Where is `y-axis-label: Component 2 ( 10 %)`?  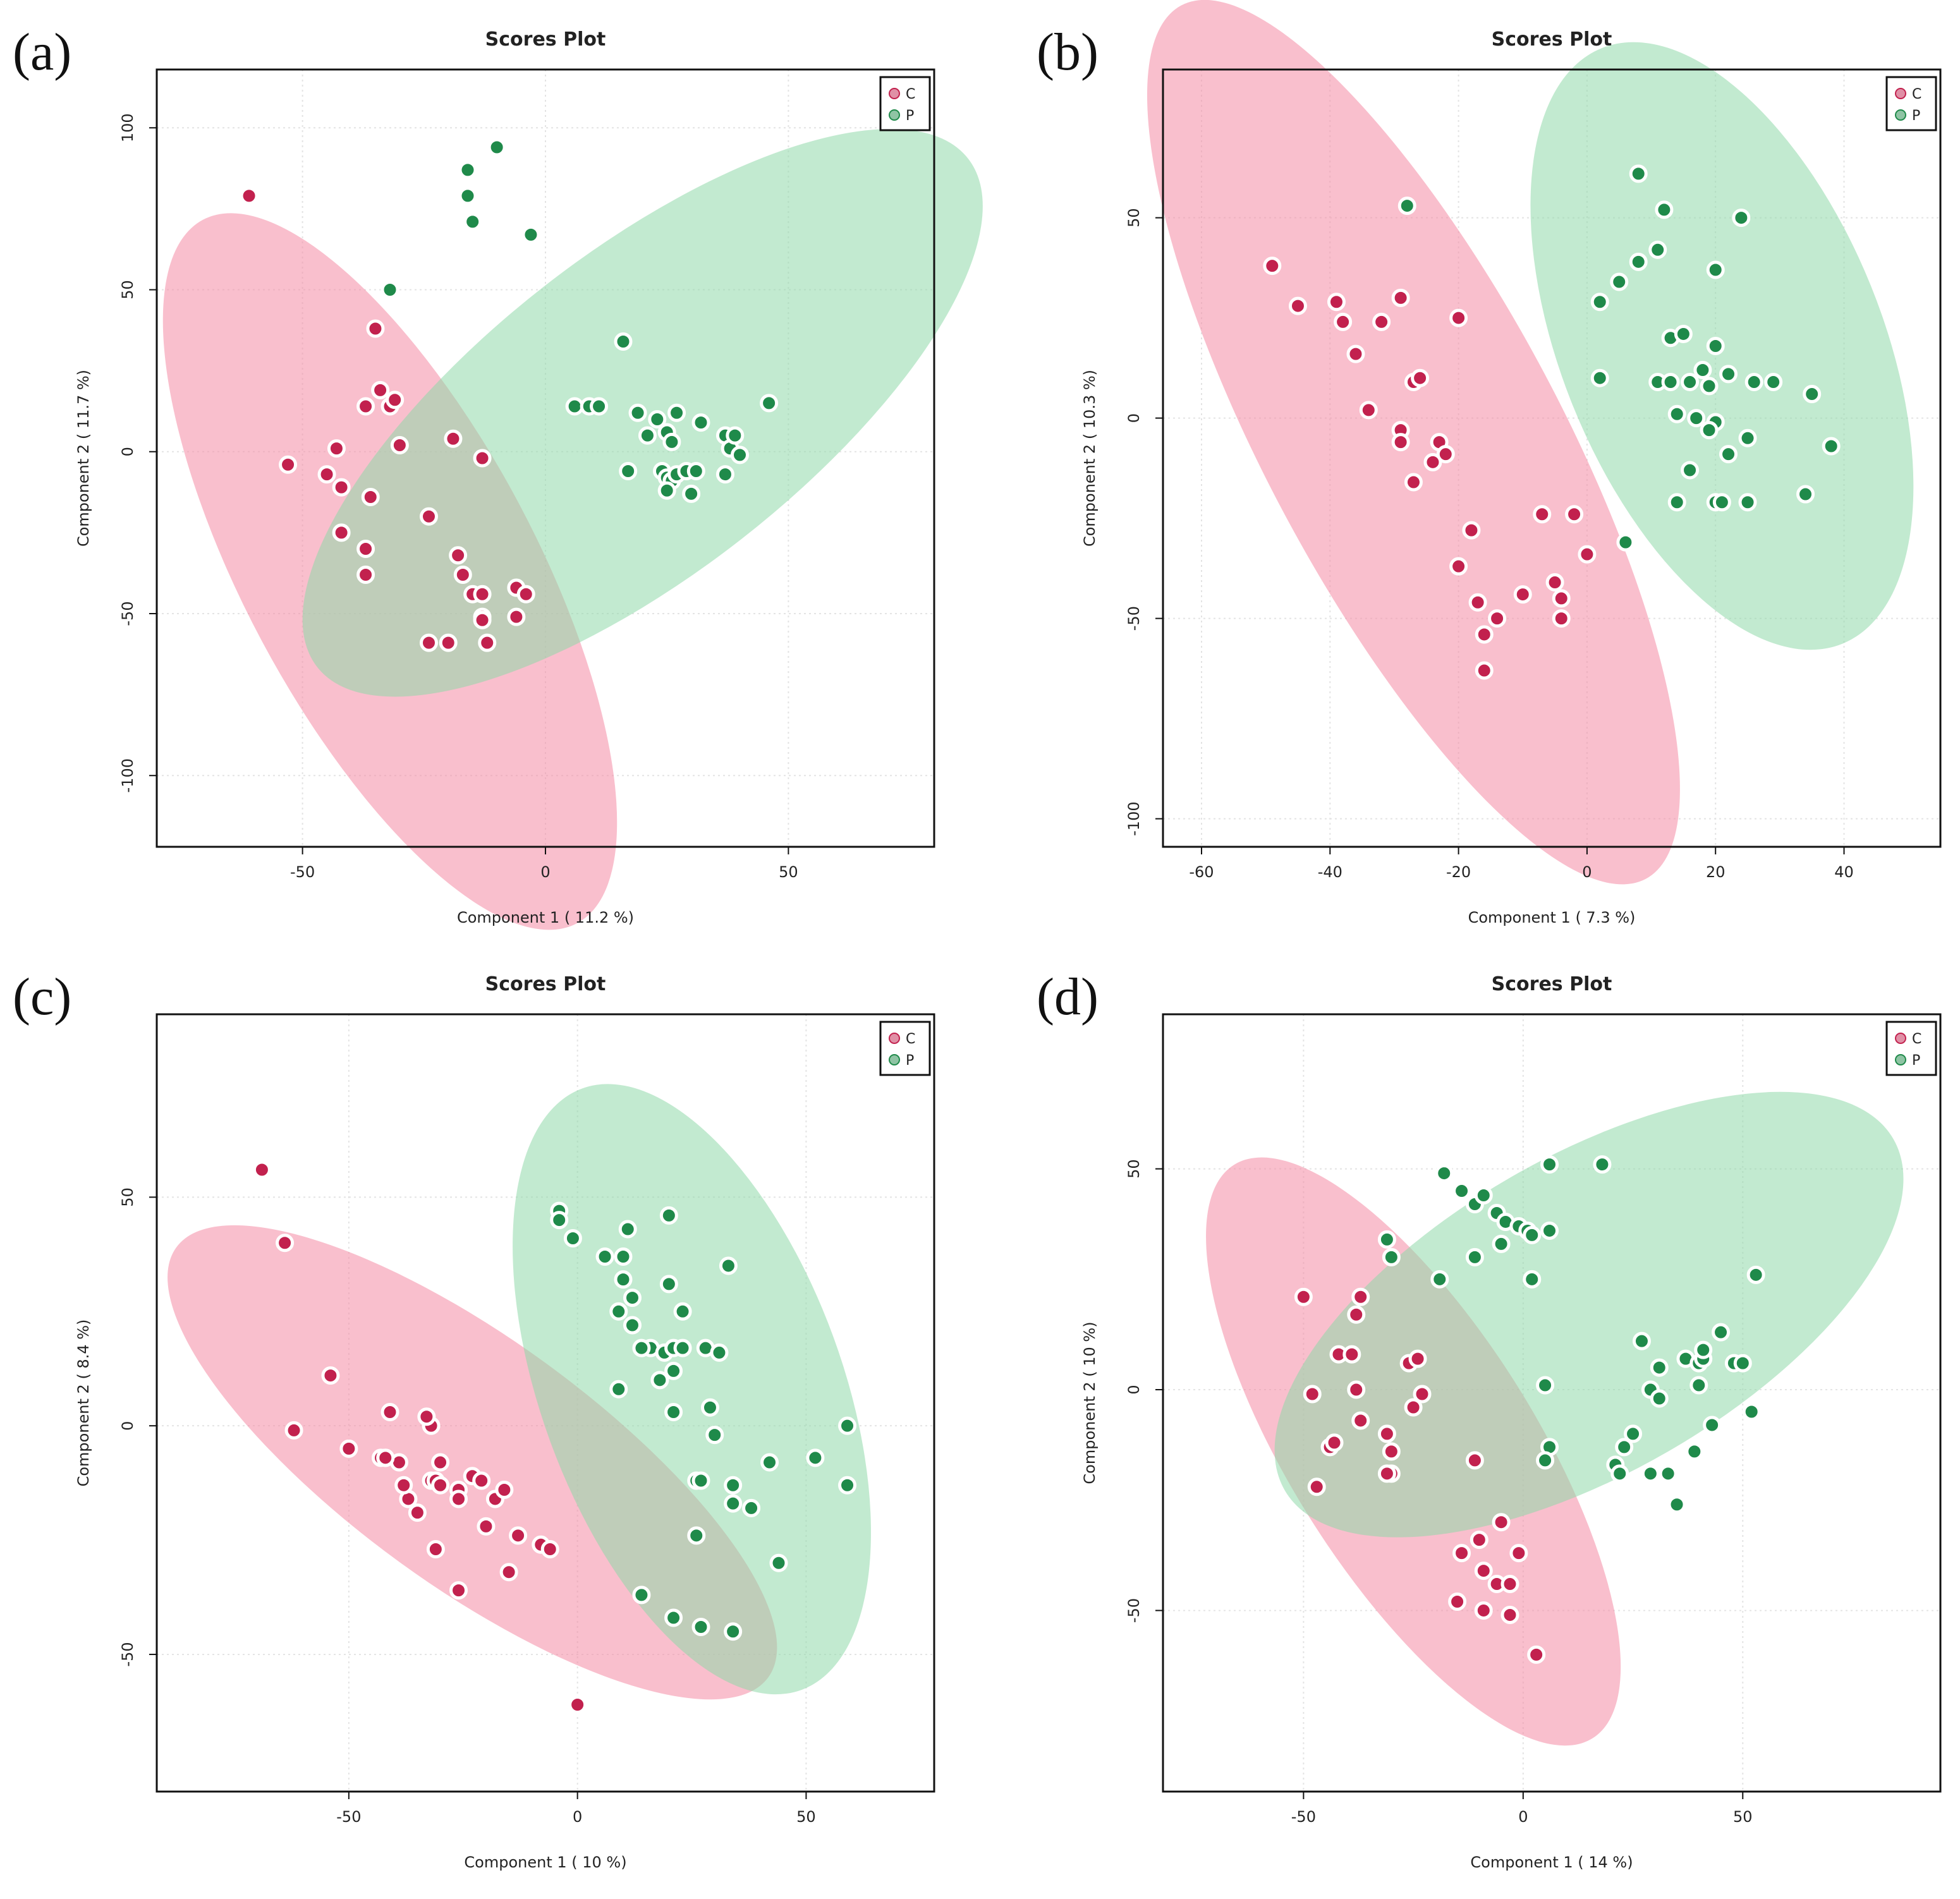
y-axis-label: Component 2 ( 10 %) is located at coordinates (1090, 1402).